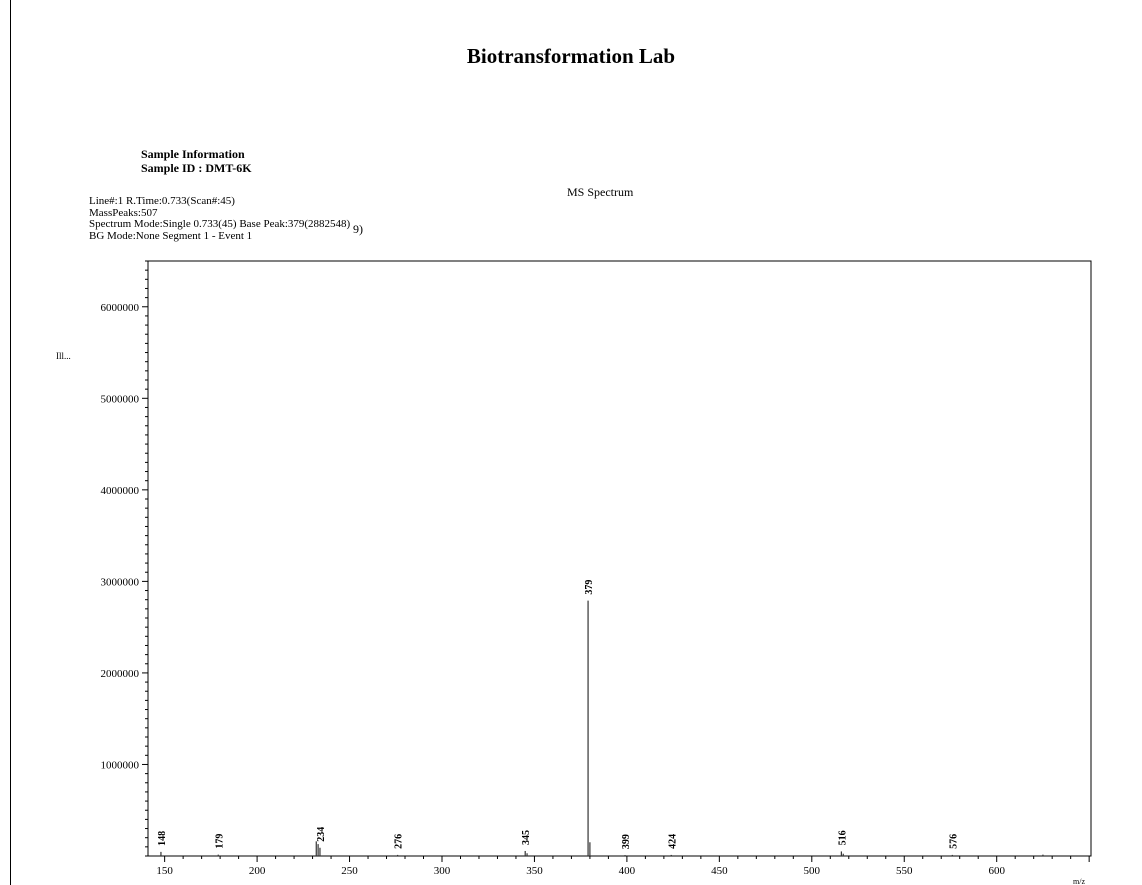  What do you see at coordinates (996, 871) in the screenshot?
I see `x-tick-label: 600` at bounding box center [996, 871].